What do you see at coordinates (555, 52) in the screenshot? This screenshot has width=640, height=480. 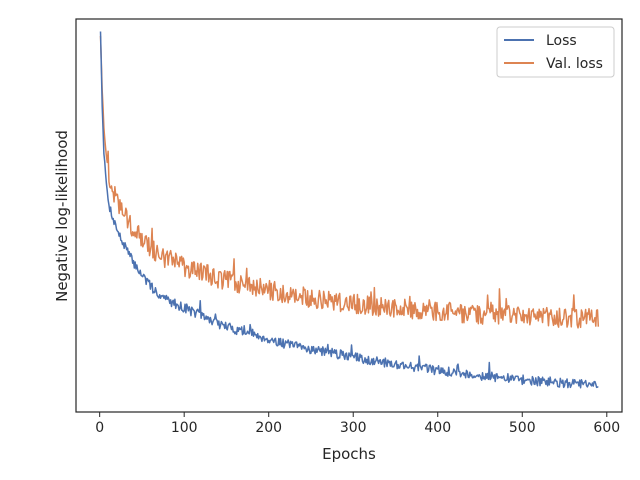 I see `legend: Loss Val. loss` at bounding box center [555, 52].